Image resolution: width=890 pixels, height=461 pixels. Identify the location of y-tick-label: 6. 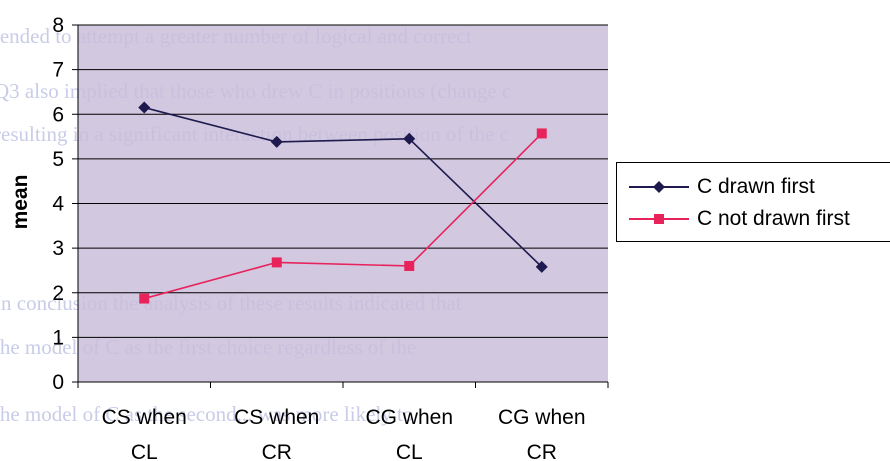
(58, 114).